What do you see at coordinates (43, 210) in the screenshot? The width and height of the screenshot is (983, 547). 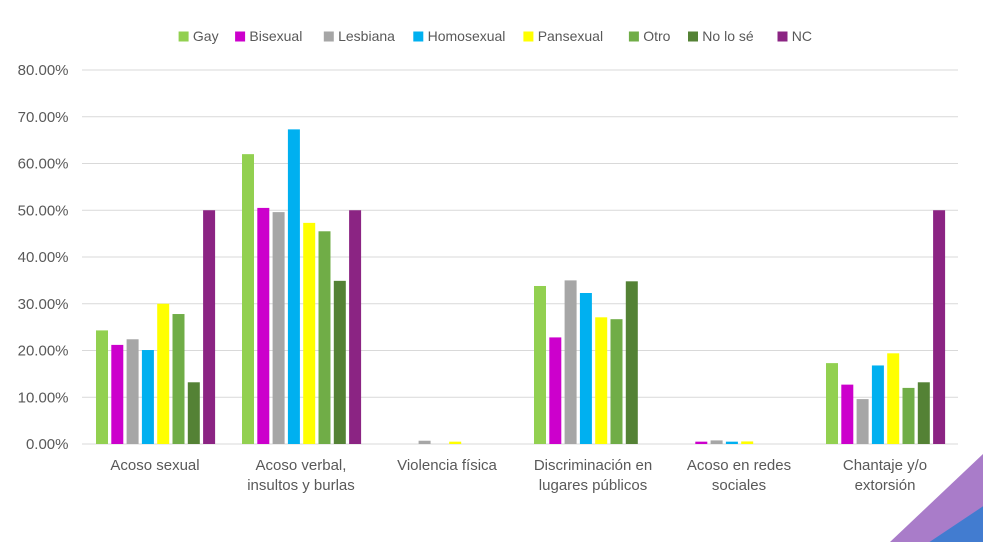 I see `svg-text: 50.00%` at bounding box center [43, 210].